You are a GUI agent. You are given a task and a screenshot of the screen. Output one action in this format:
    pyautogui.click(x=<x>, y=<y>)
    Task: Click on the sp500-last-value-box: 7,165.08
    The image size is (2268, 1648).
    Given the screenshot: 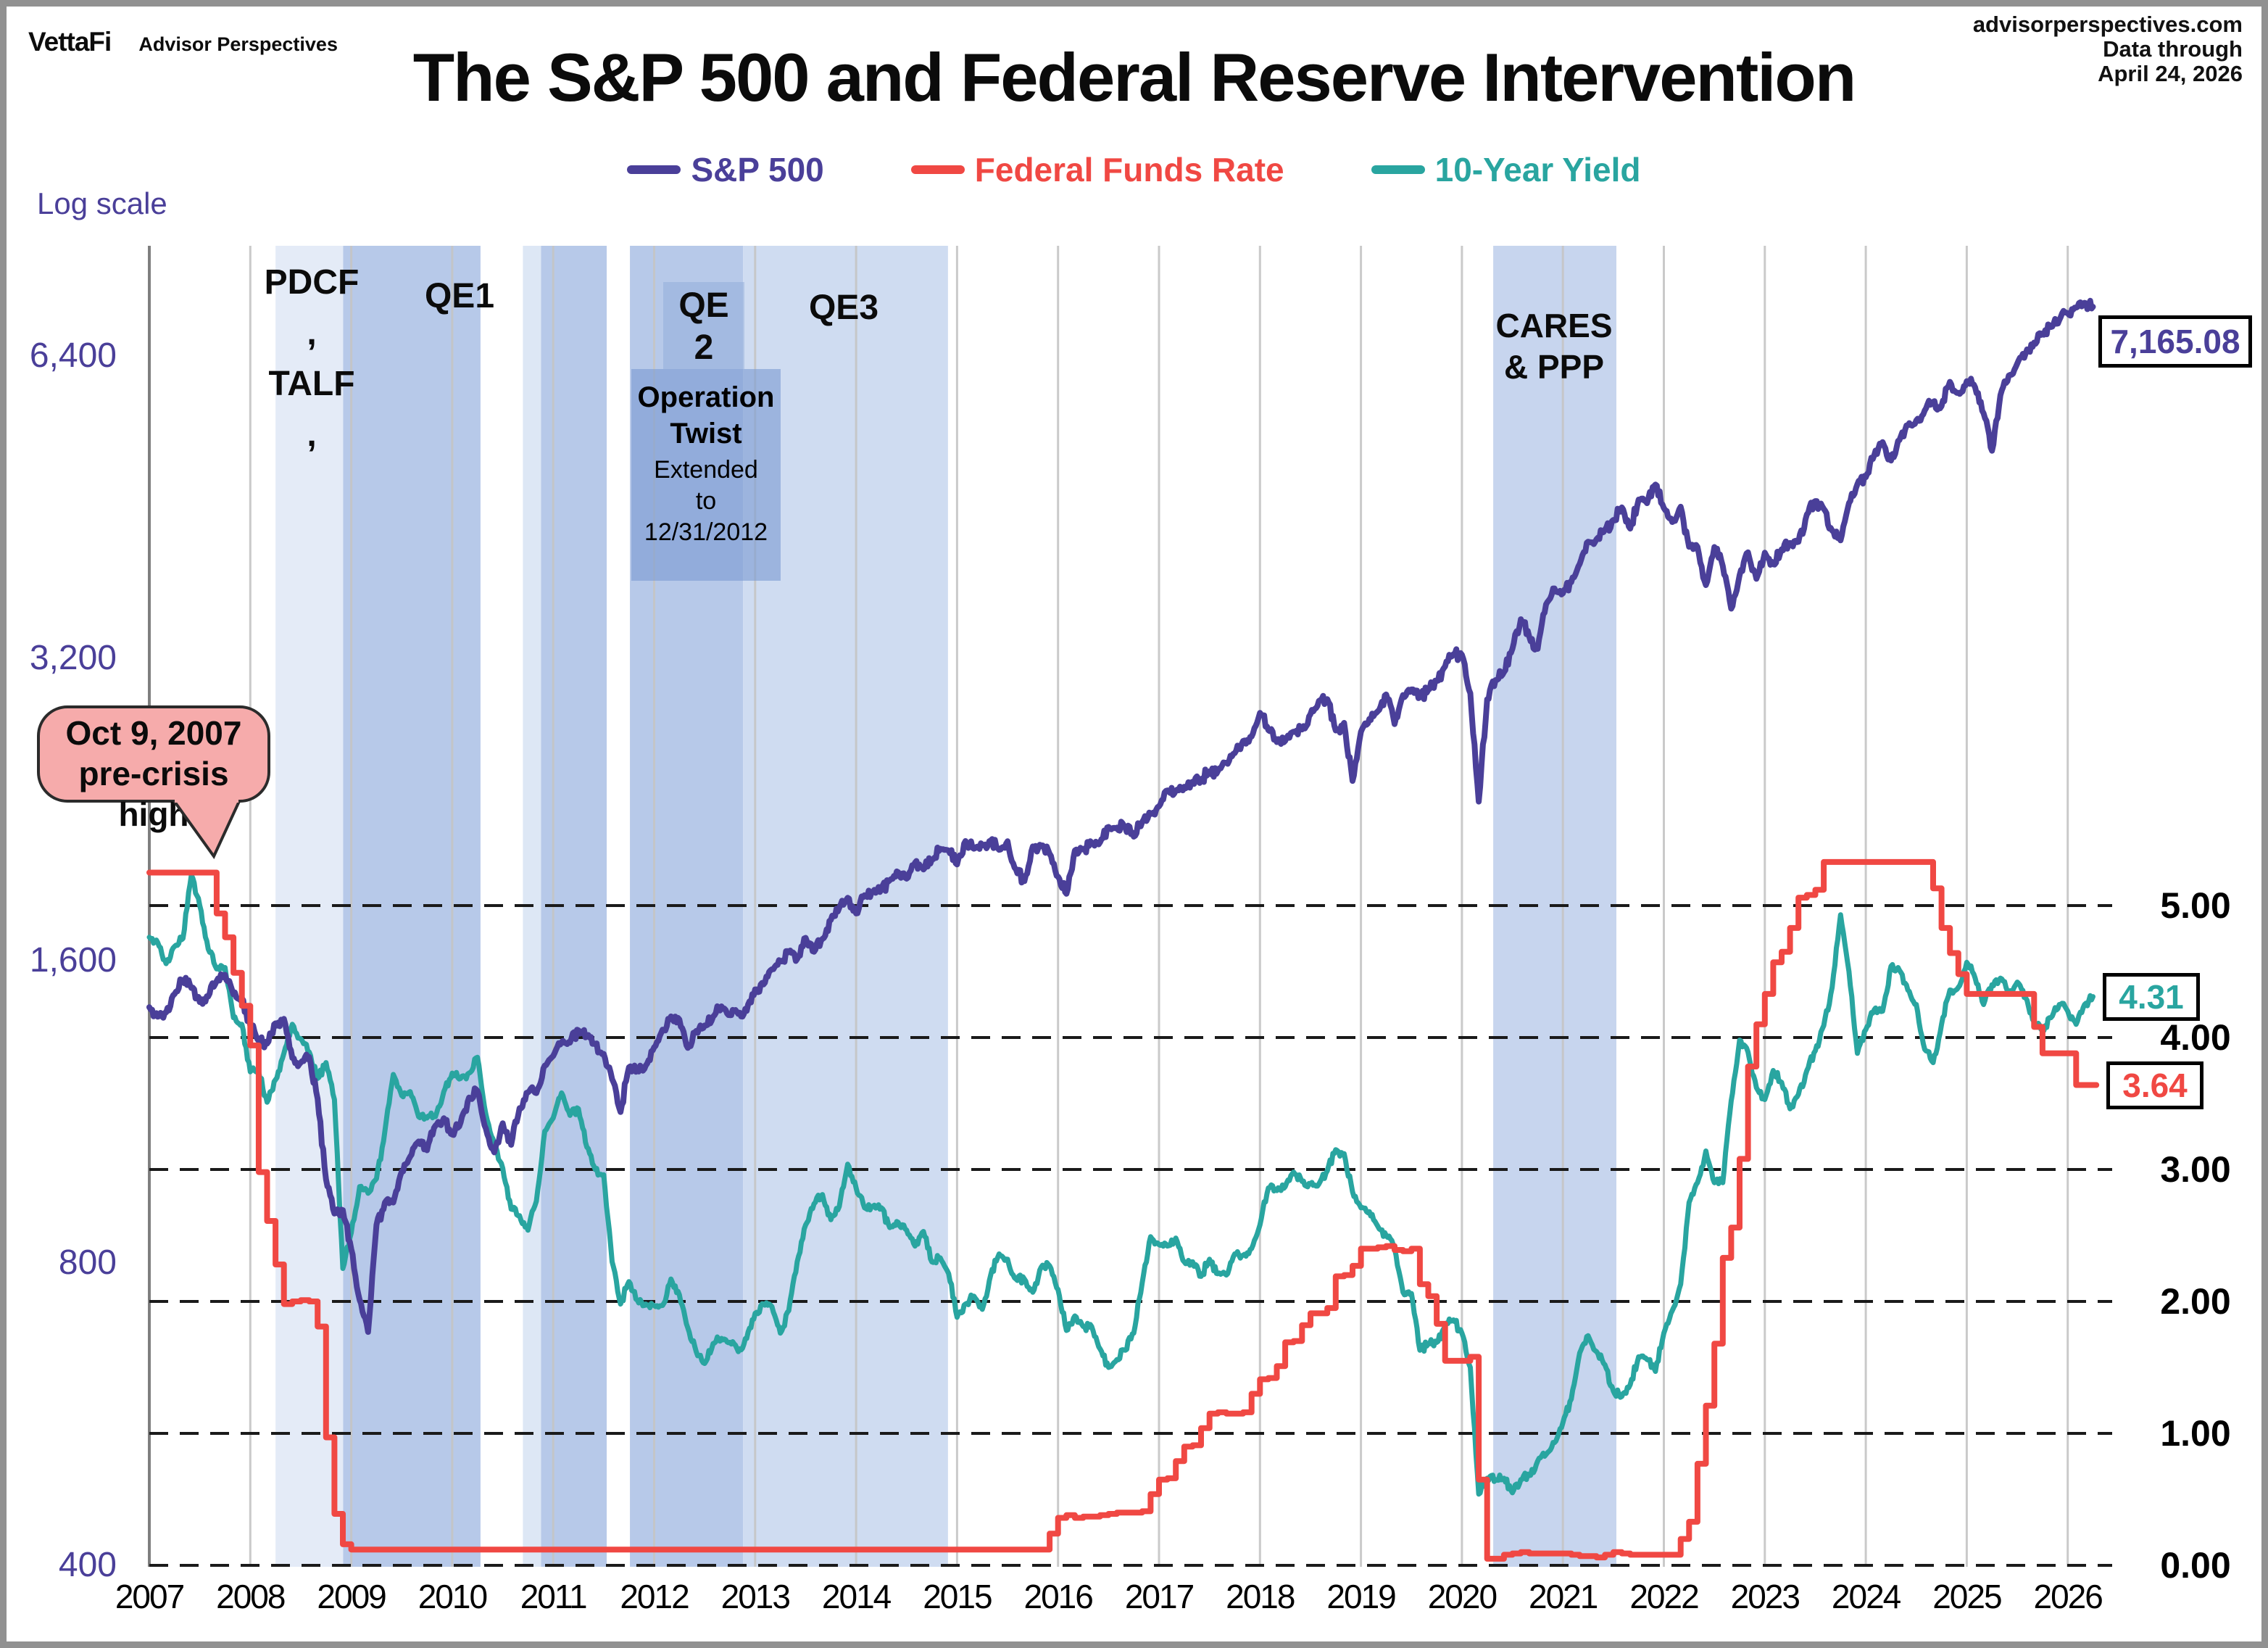 What is the action you would take?
    pyautogui.click(x=2175, y=341)
    